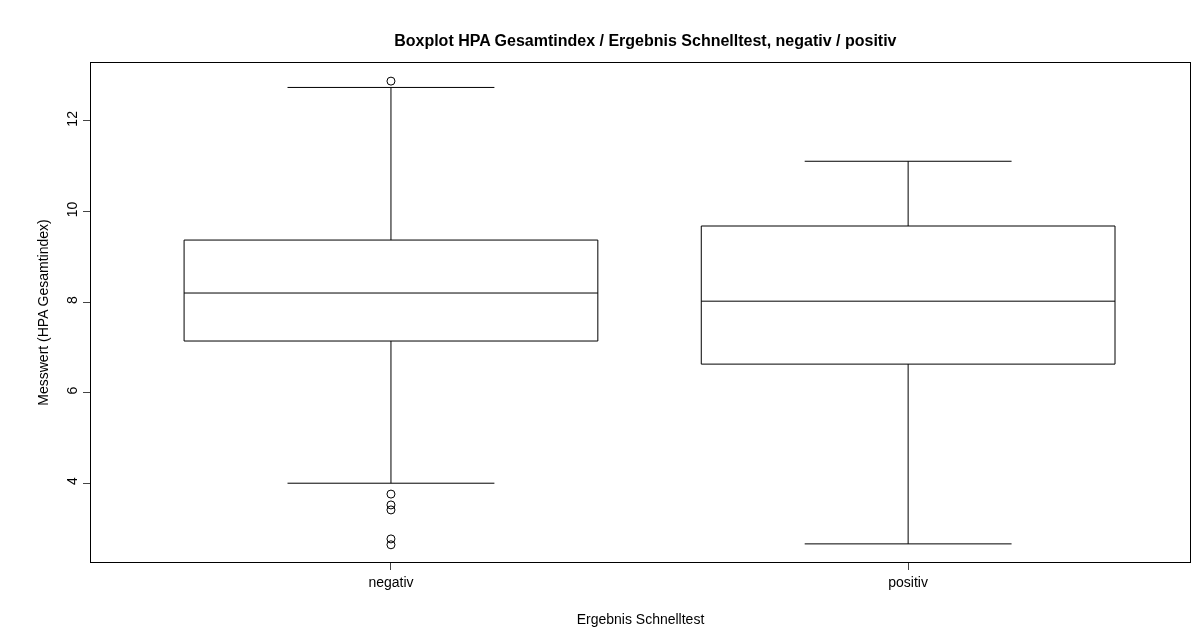  Describe the element at coordinates (72, 481) in the screenshot. I see `y-tick-label: 4` at that location.